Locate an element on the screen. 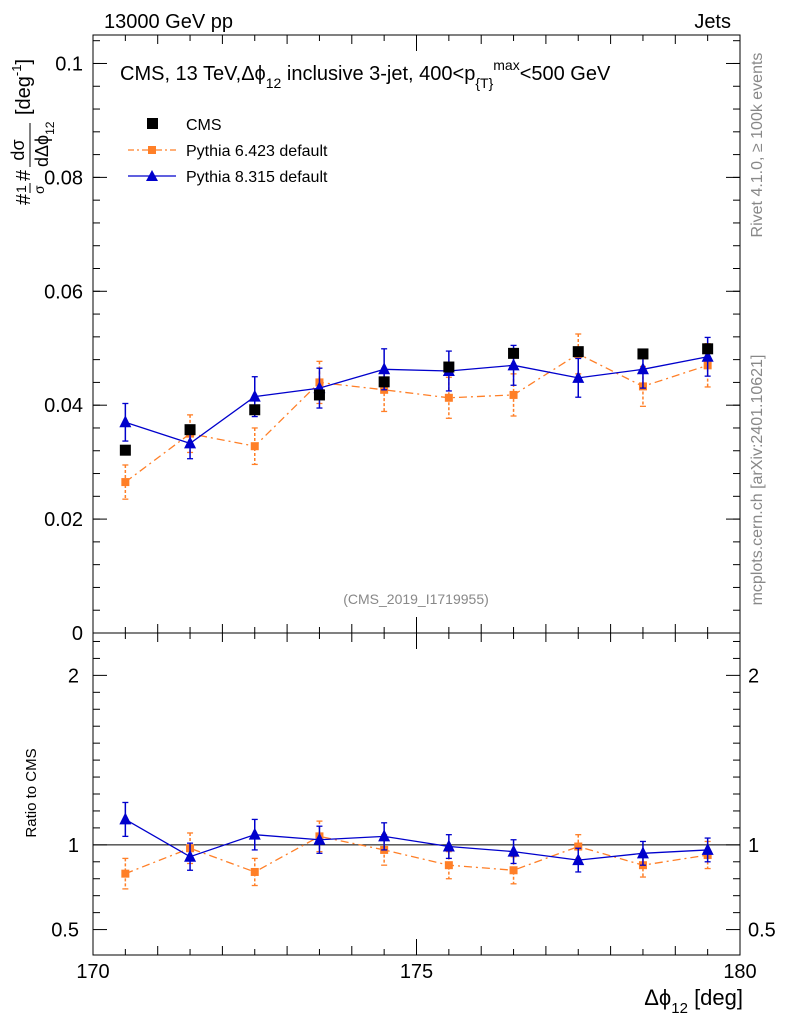 This screenshot has height=1024, width=786. svg-text: dσ is located at coordinates (18, 149).